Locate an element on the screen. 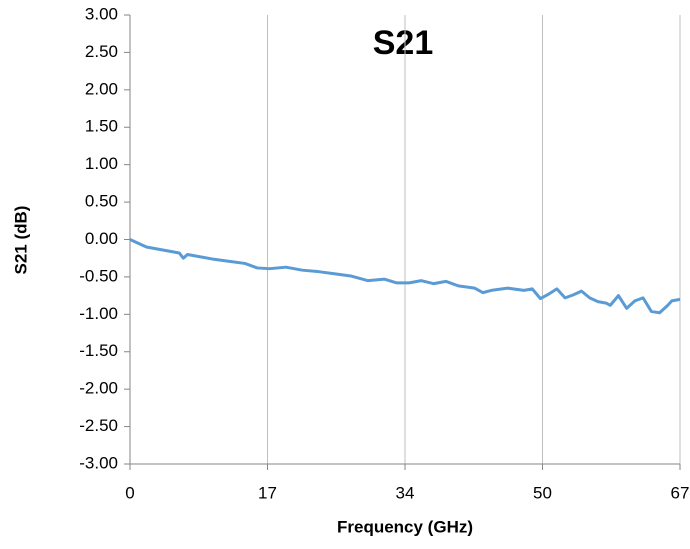 The height and width of the screenshot is (549, 690). y-tick-label: -0.50 is located at coordinates (98, 275).